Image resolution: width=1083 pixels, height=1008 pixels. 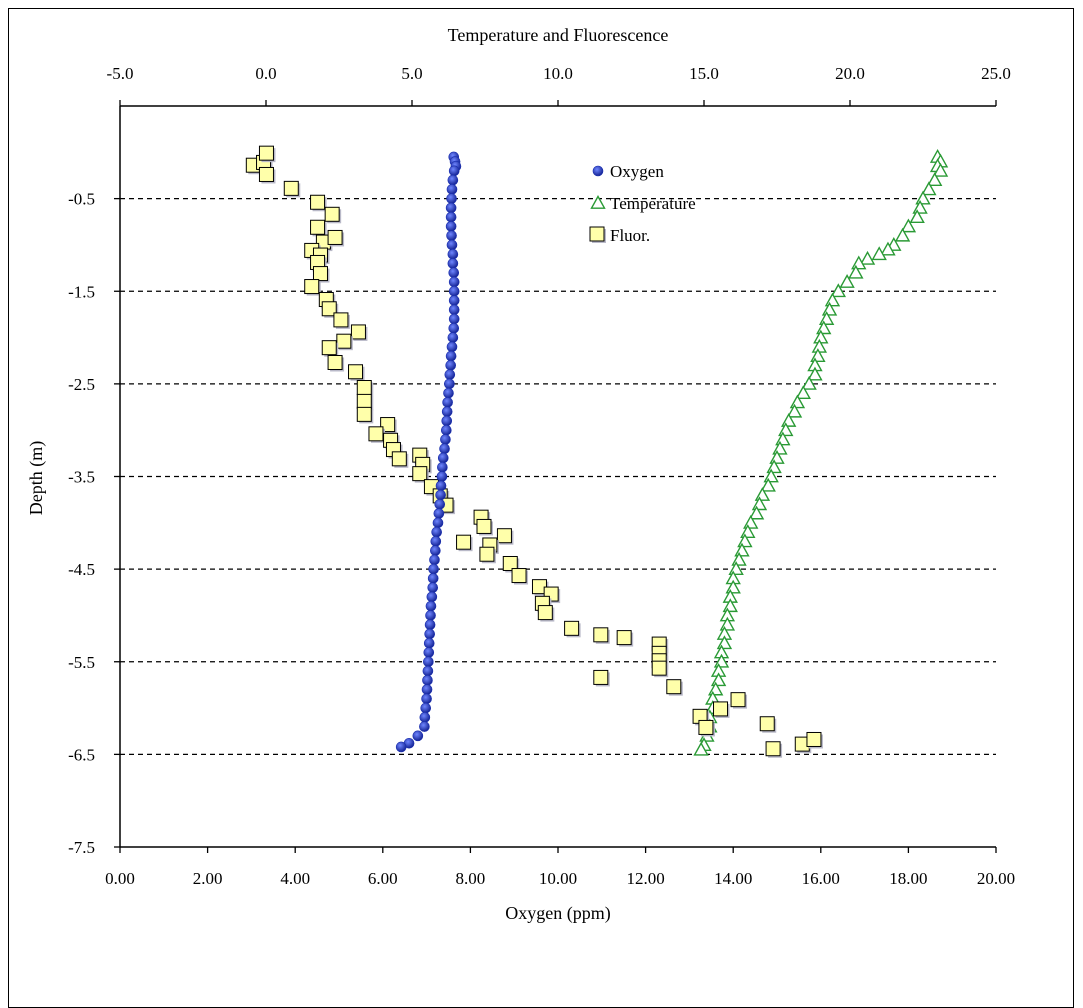 What do you see at coordinates (704, 73) in the screenshot?
I see `top-axis-tick-label: 15.0` at bounding box center [704, 73].